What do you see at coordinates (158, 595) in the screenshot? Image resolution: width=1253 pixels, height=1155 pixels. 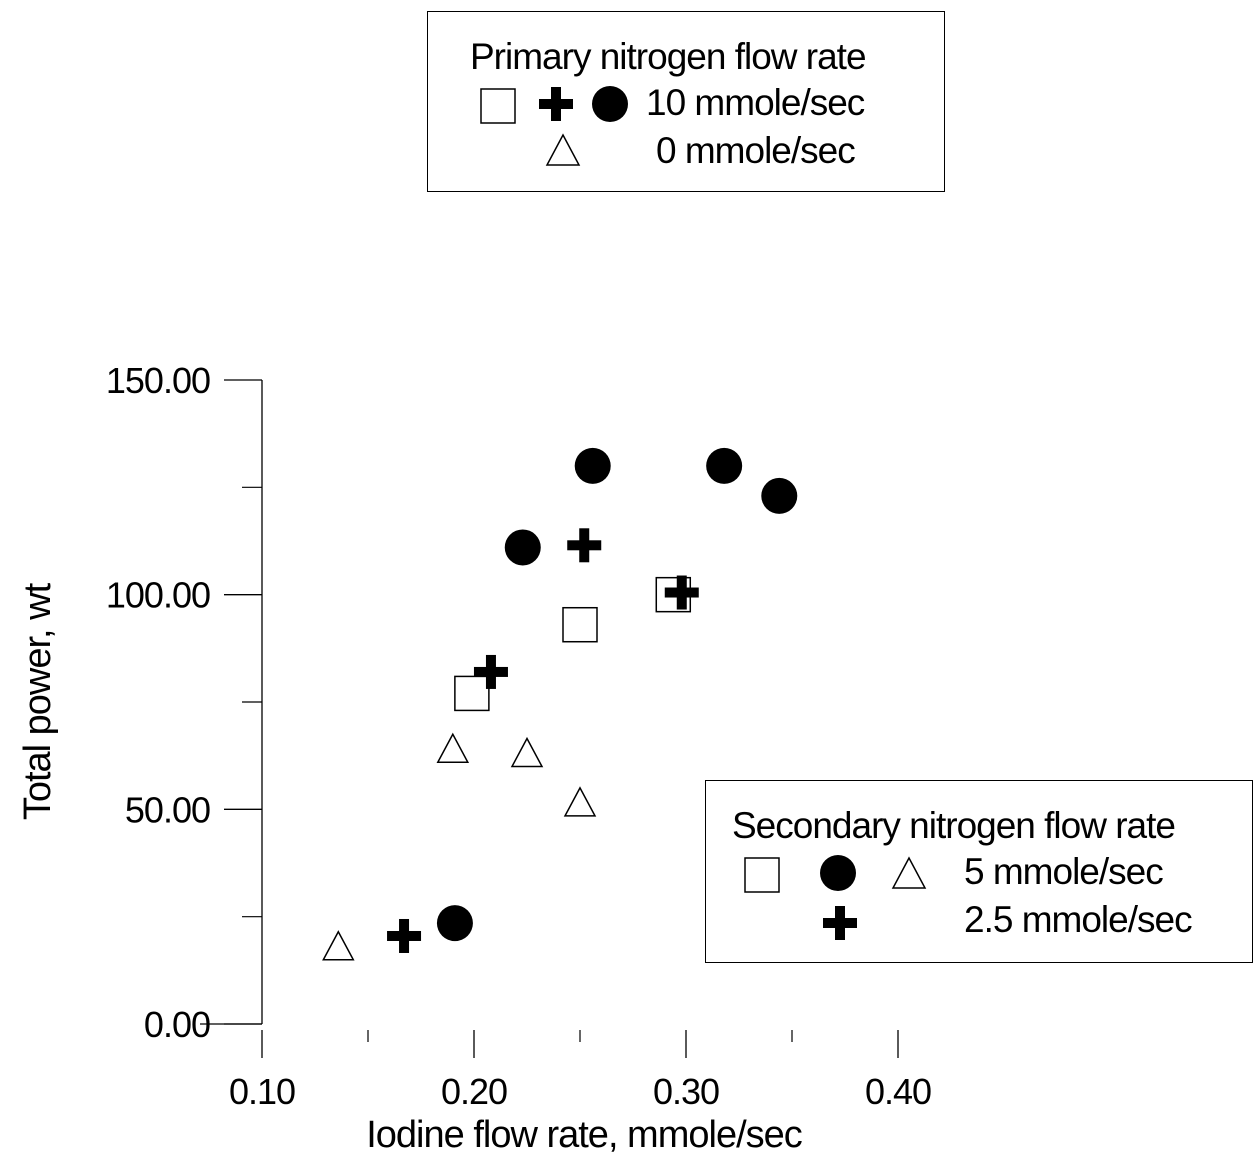 I see `y-tick-label: 100.00` at bounding box center [158, 595].